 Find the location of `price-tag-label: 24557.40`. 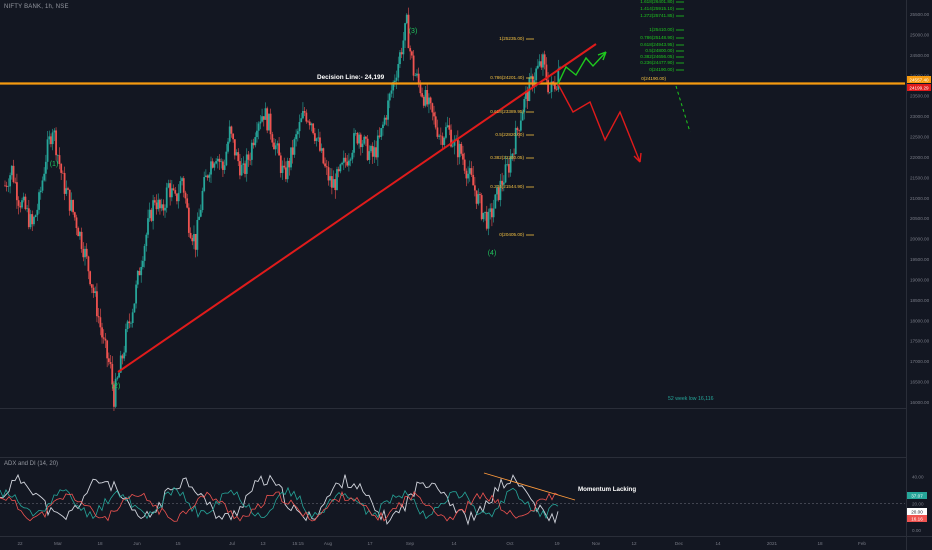

price-tag-label: 24557.40 is located at coordinates (919, 80).